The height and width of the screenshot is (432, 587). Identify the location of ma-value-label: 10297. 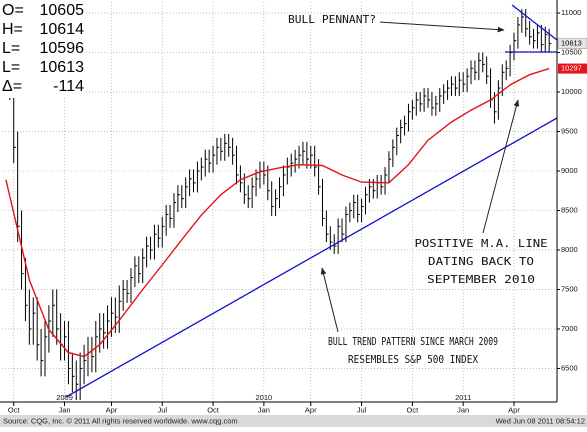
(571, 68).